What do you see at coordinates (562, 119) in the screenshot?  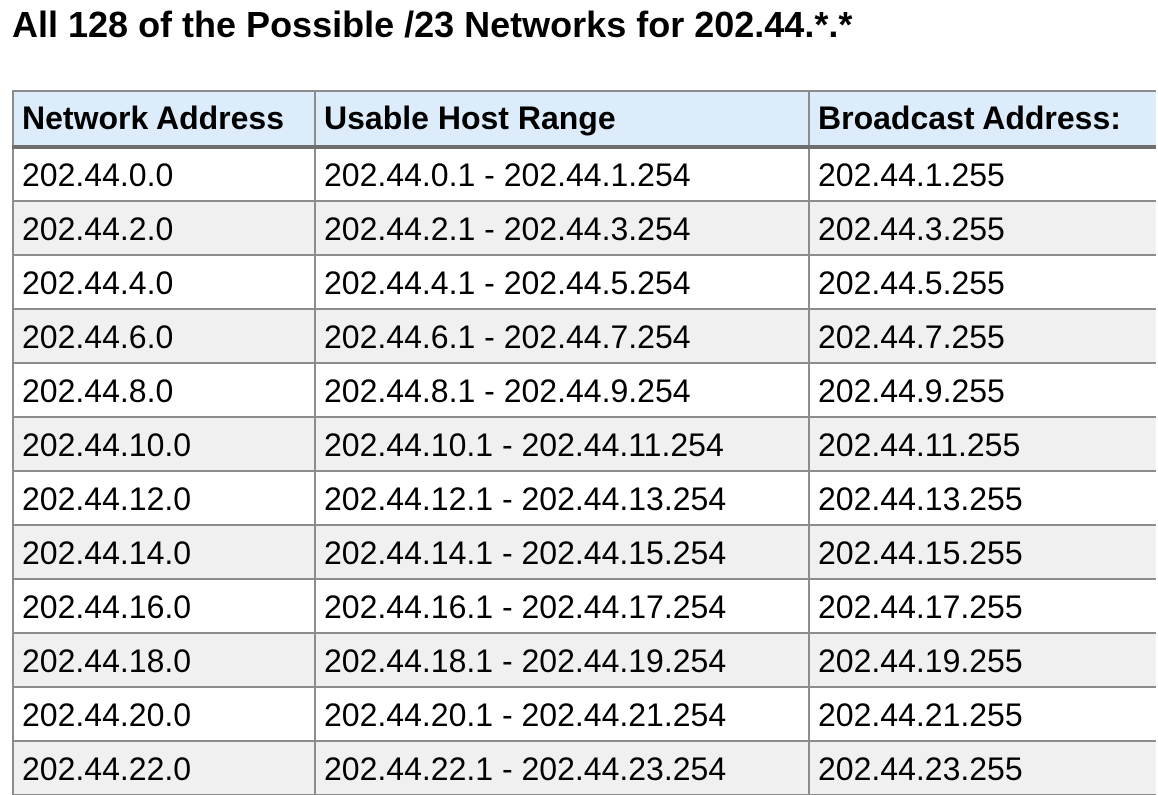 I see `header-usable-host-range: Usable Host Range` at bounding box center [562, 119].